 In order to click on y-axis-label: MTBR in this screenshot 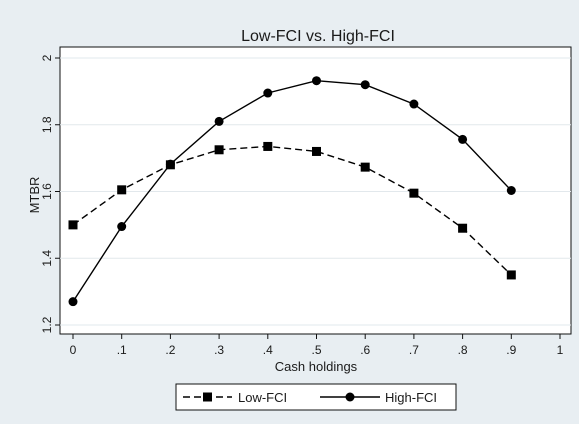, I will do `click(34, 195)`.